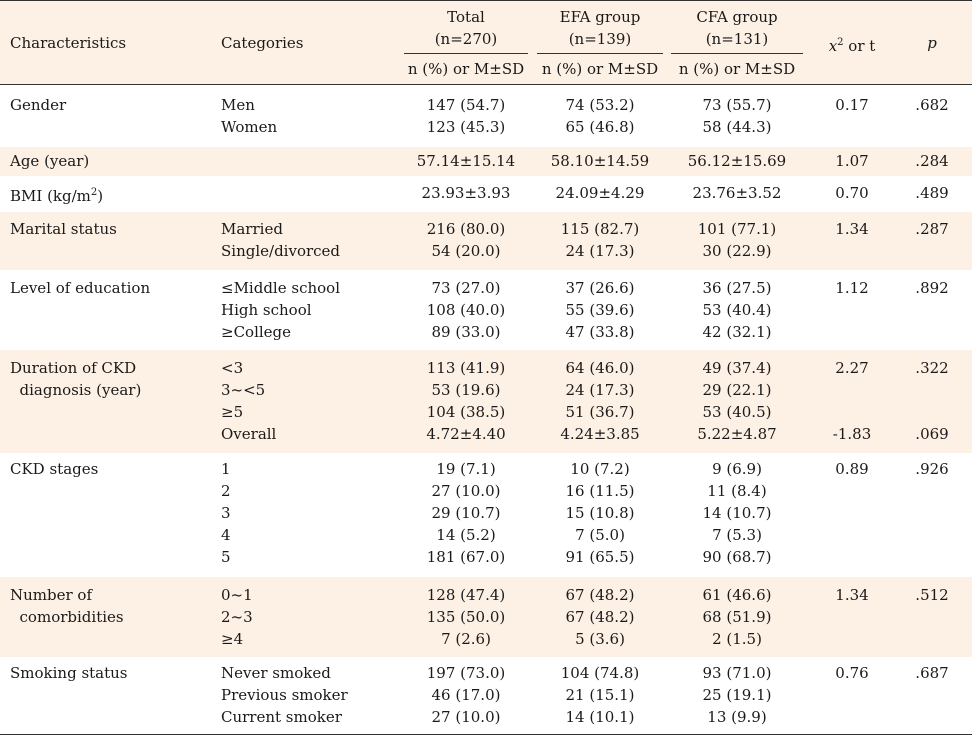 The image size is (972, 738). Describe the element at coordinates (252, 229) in the screenshot. I see `category-label: Married` at that location.